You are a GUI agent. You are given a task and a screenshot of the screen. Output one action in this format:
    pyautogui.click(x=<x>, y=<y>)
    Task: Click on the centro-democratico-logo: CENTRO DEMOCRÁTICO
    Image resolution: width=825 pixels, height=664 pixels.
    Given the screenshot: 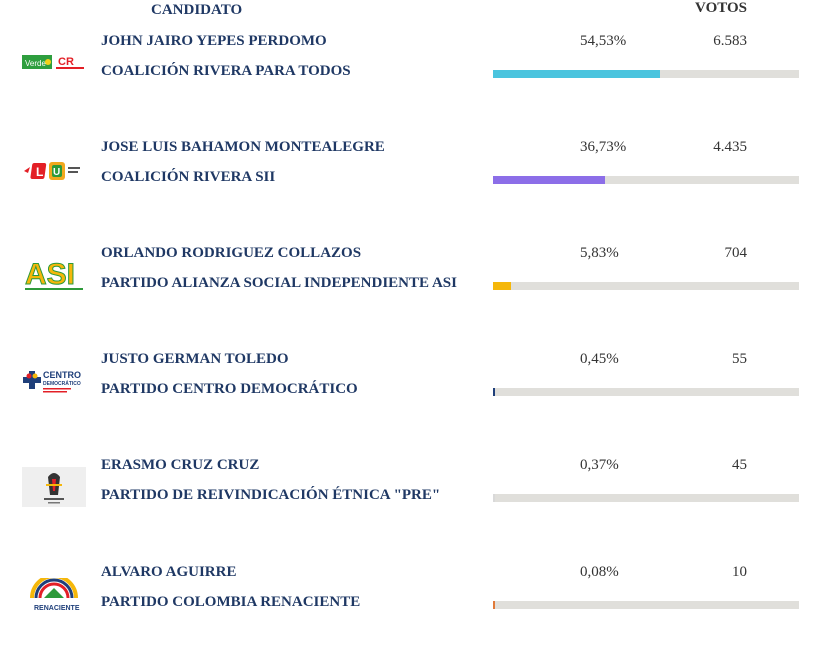 What is the action you would take?
    pyautogui.click(x=54, y=382)
    